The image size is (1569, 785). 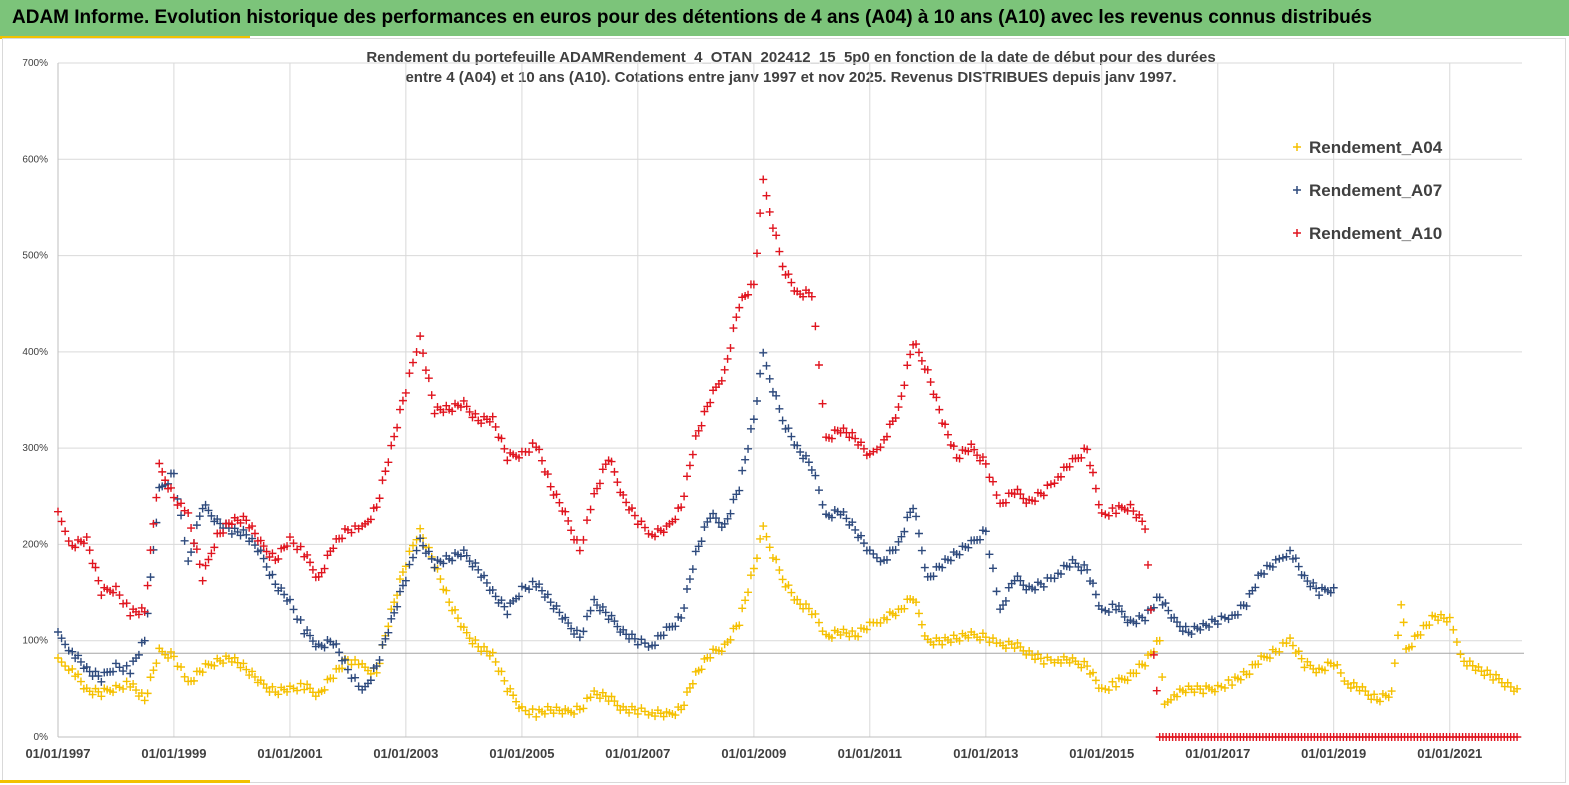 I want to click on legend: Rendement_A04 Rendement_A07 Rendement_A10, so click(x=1368, y=190).